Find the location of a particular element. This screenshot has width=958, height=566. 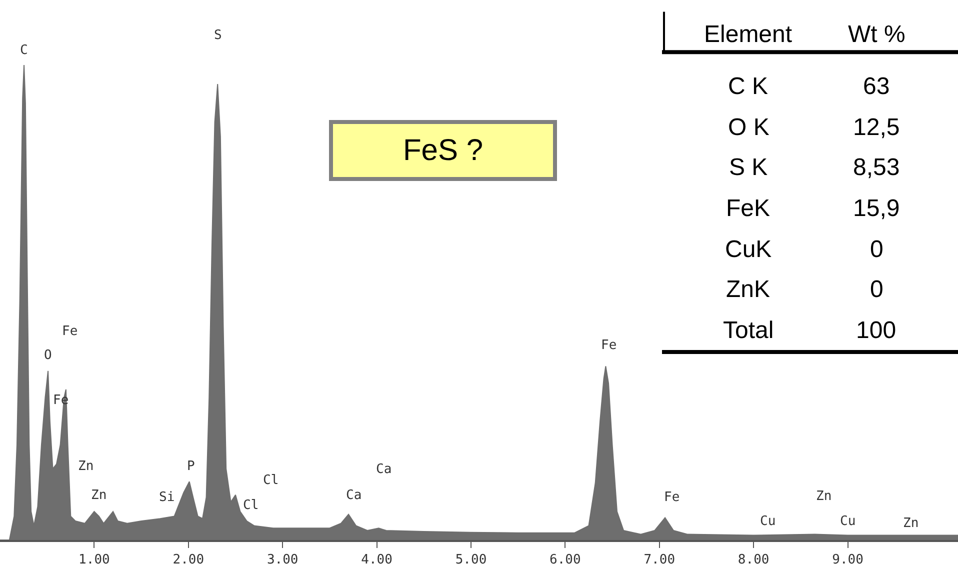

x-tick-label: 5.00 is located at coordinates (471, 559).